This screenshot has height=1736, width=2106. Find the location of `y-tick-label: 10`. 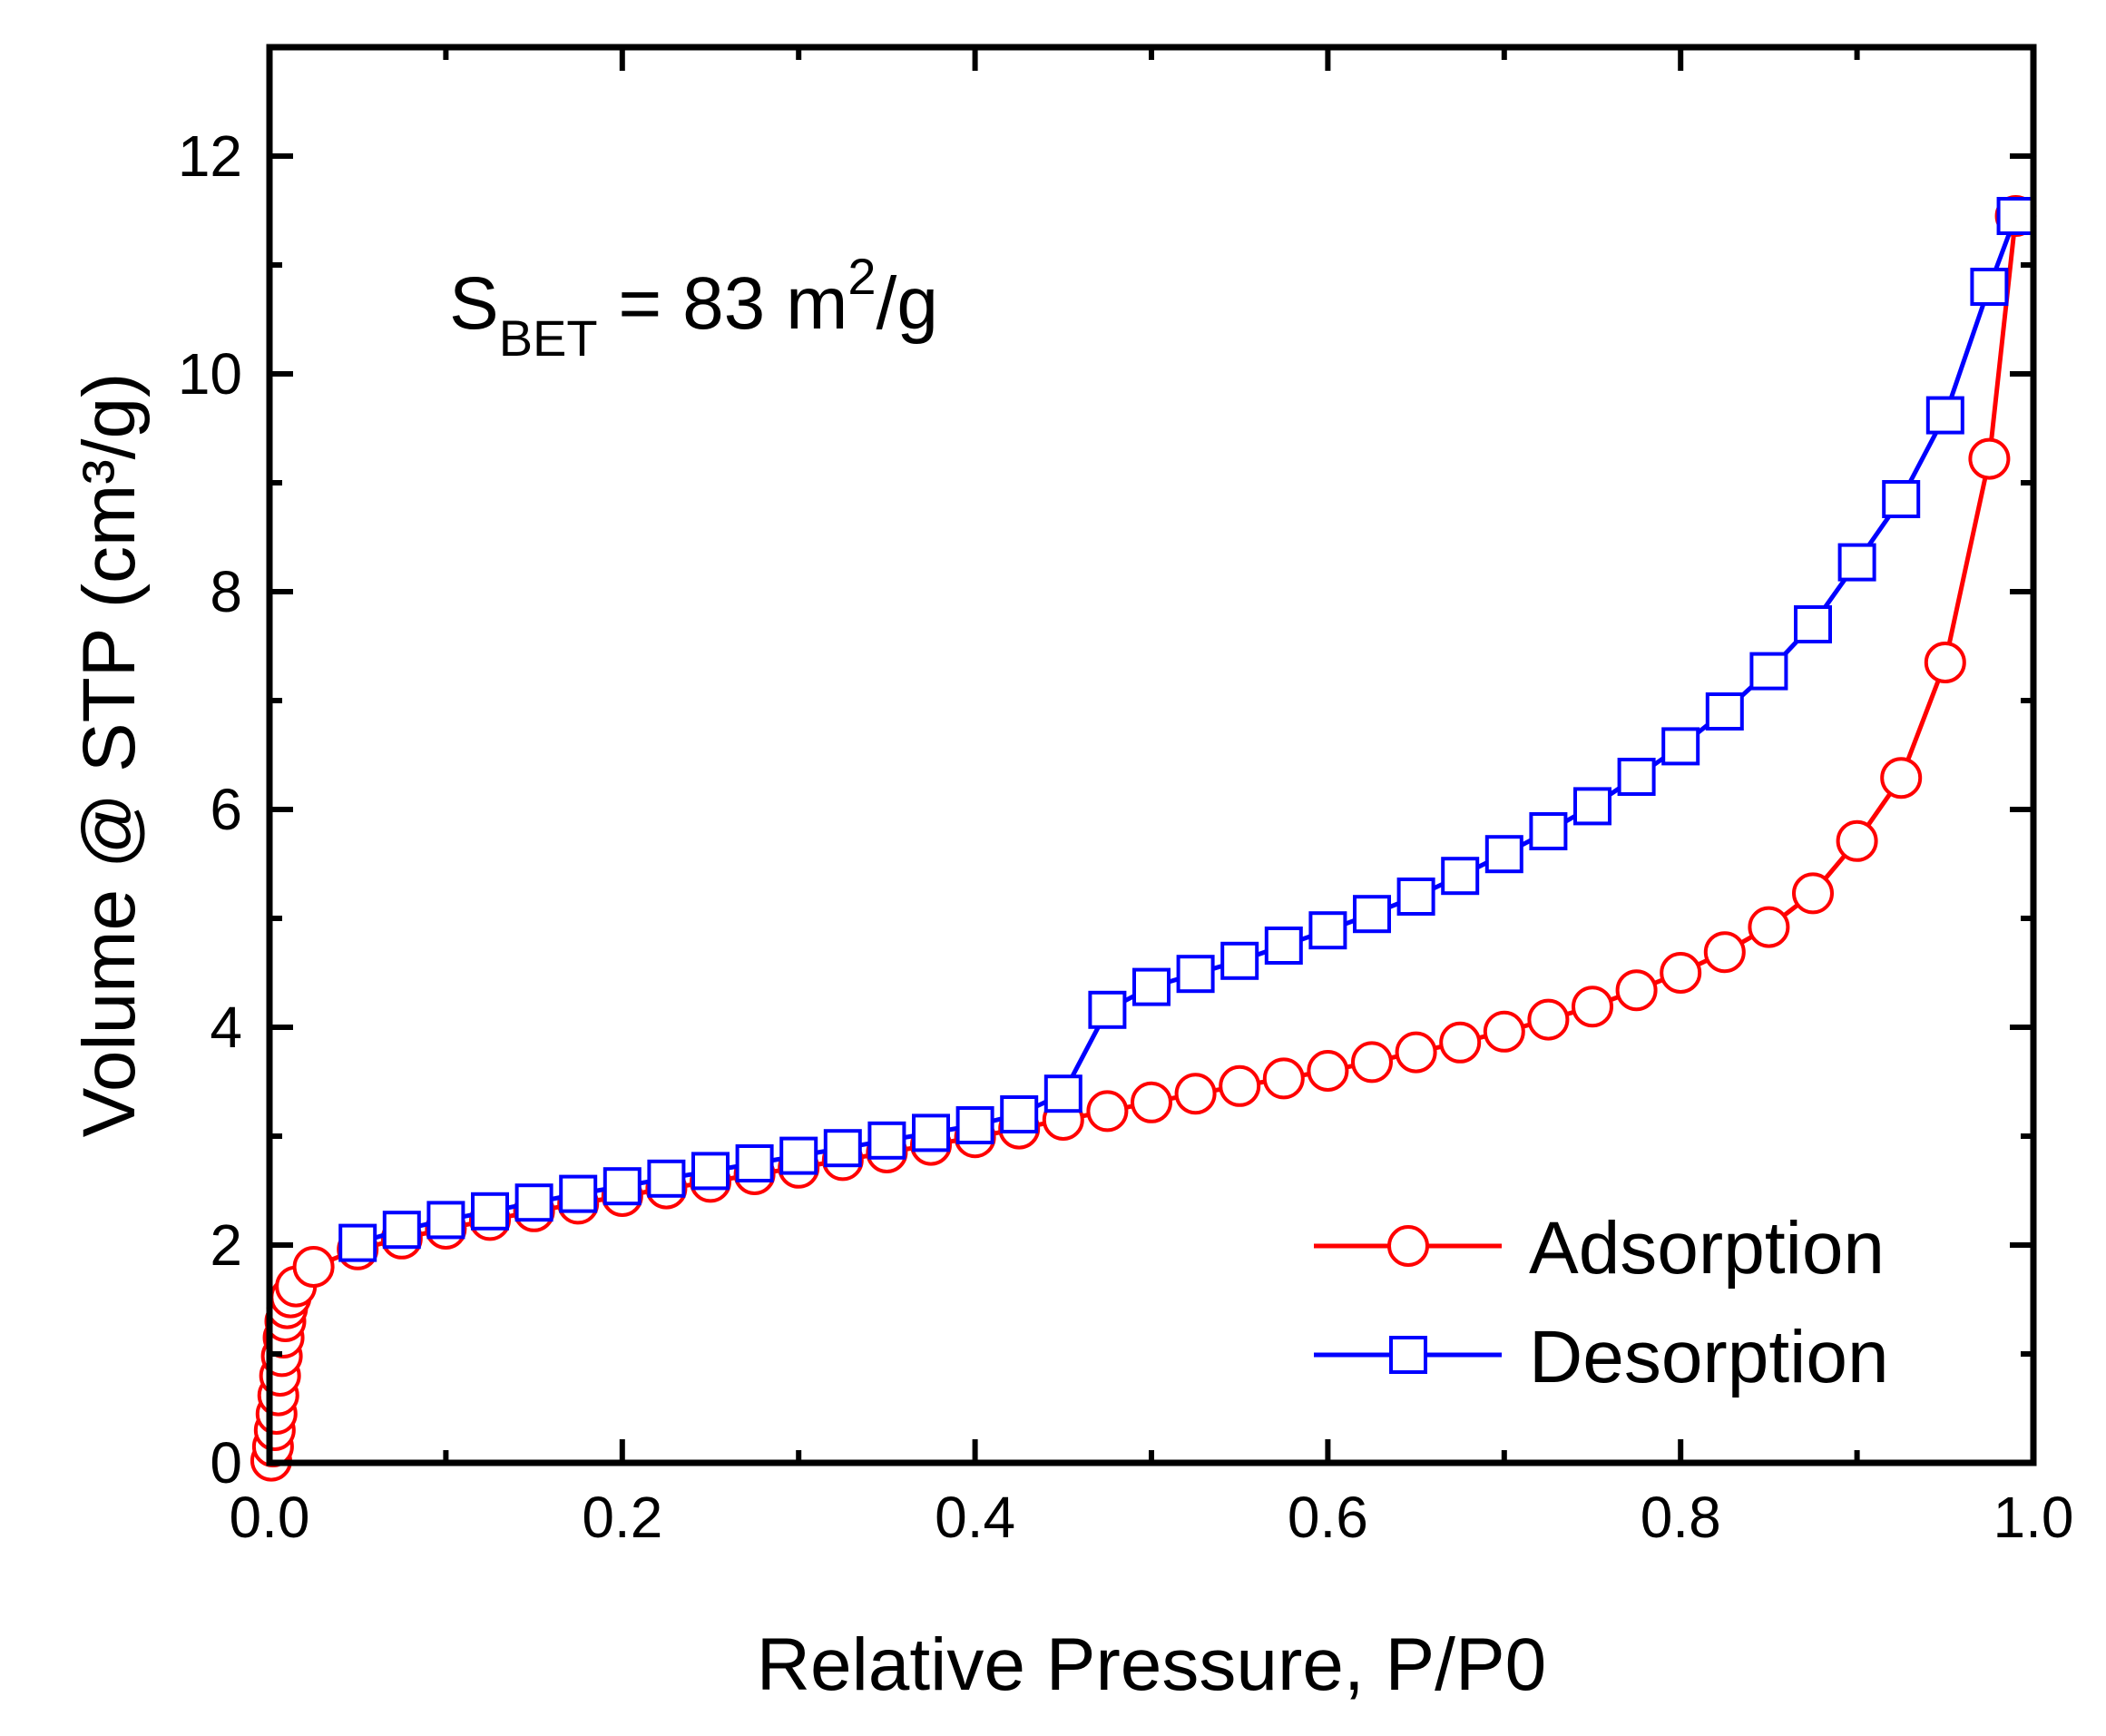

y-tick-label: 10 is located at coordinates (210, 374).